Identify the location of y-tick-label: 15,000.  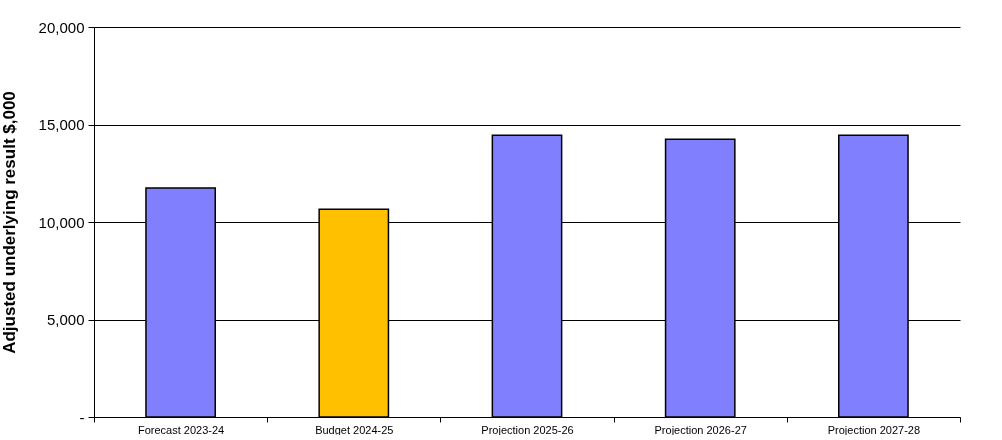
(61, 124).